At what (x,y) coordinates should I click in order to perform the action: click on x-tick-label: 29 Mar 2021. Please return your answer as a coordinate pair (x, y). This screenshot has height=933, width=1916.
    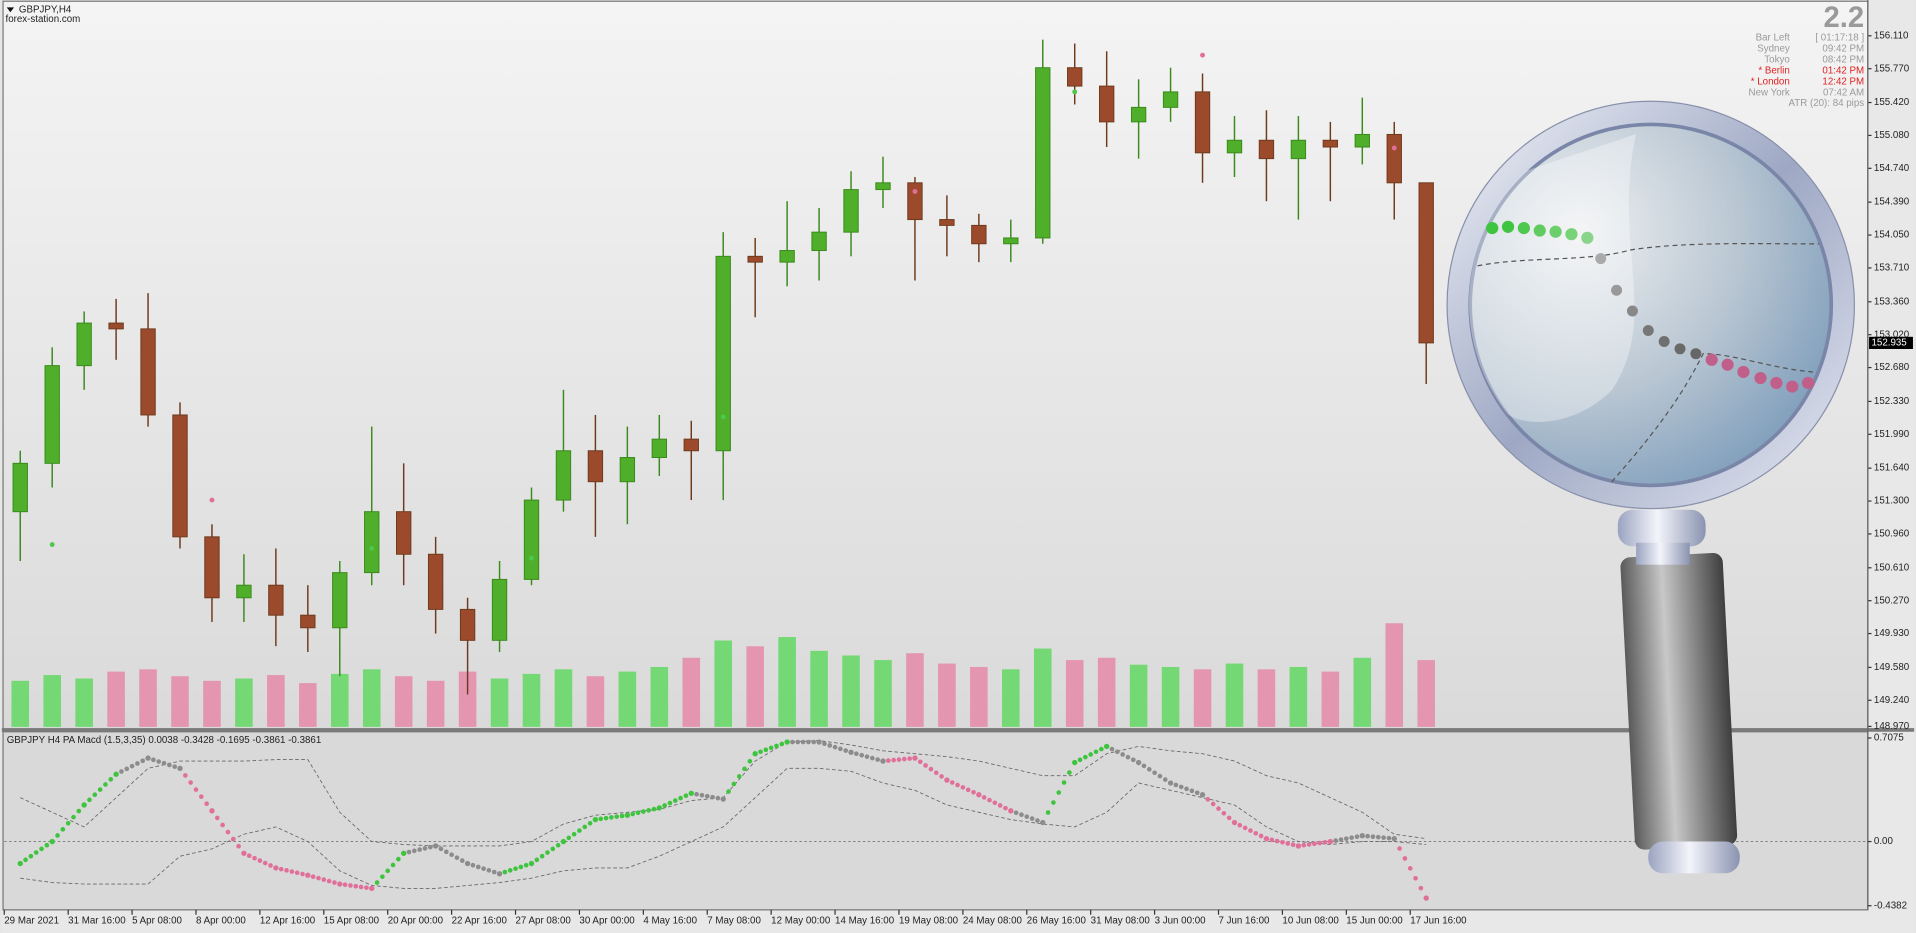
    Looking at the image, I should click on (31, 920).